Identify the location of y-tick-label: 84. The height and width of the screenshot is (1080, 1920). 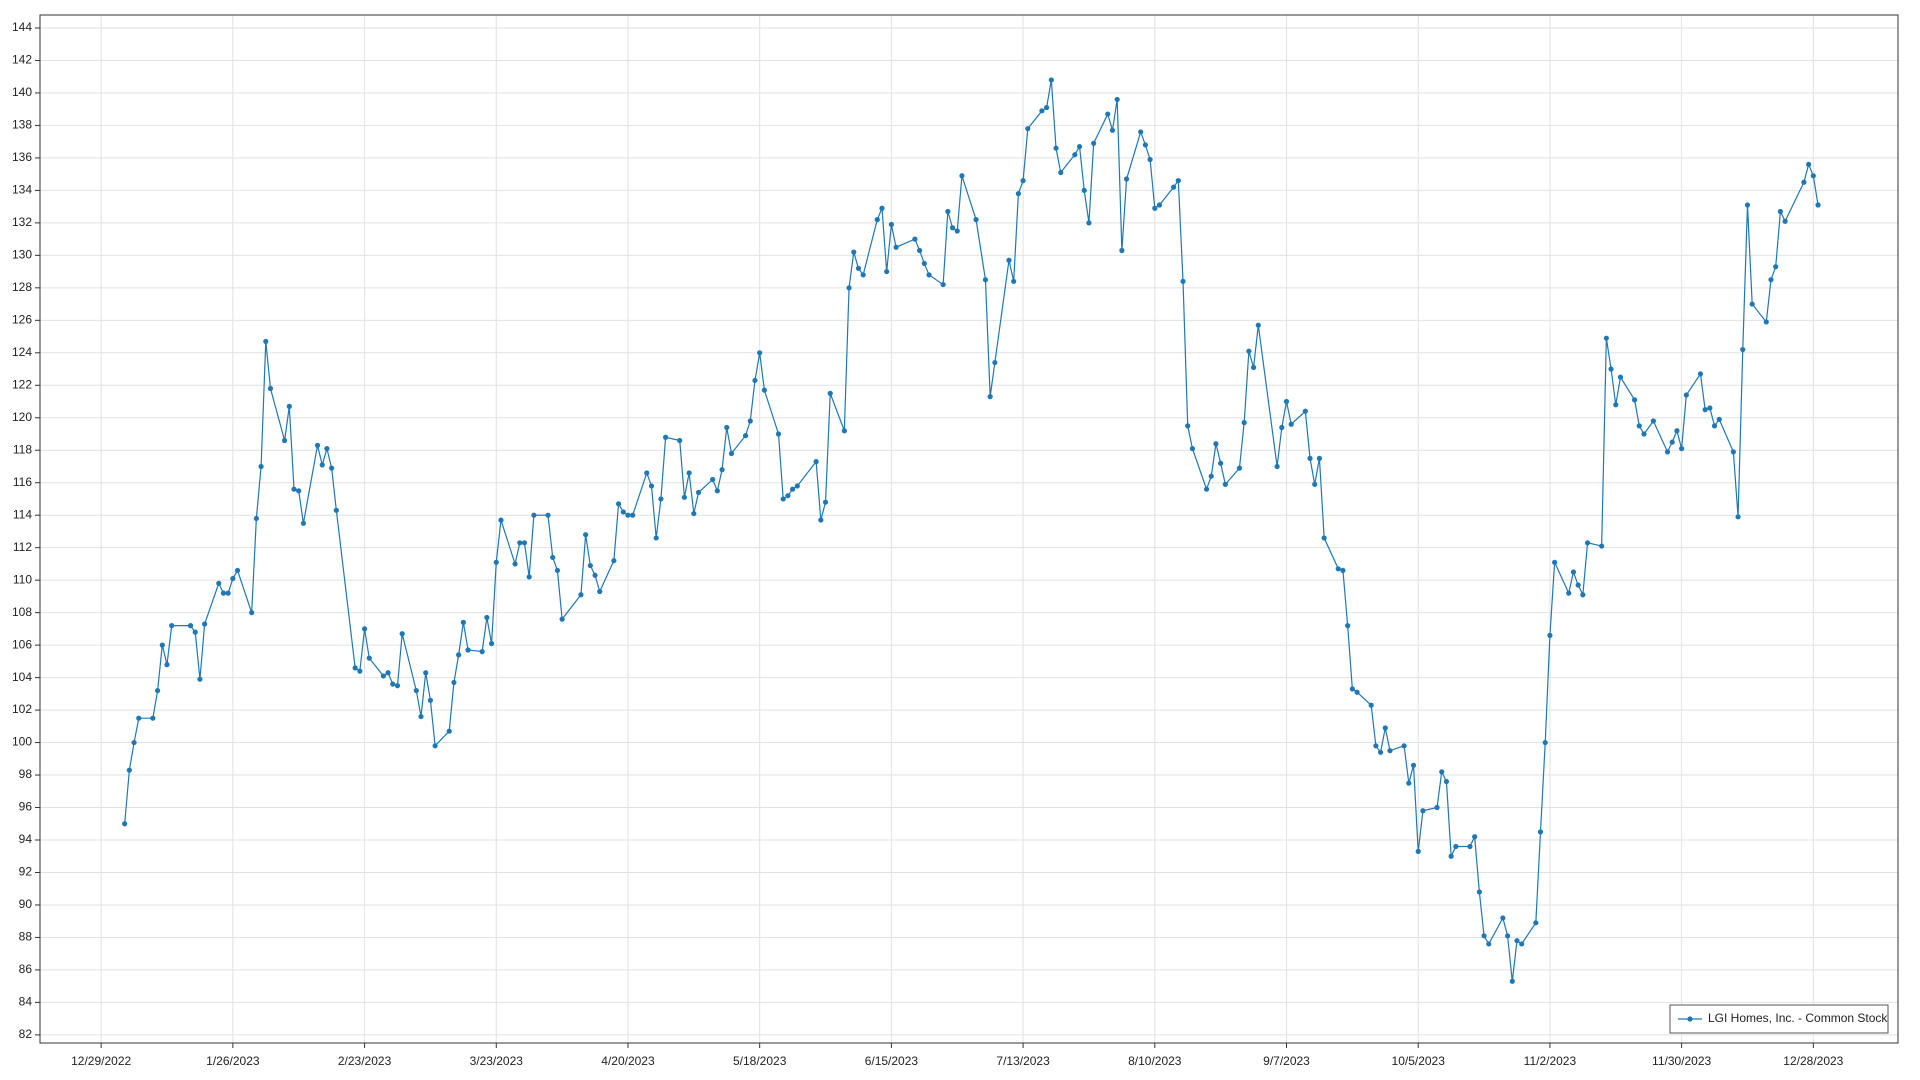
(26, 1002).